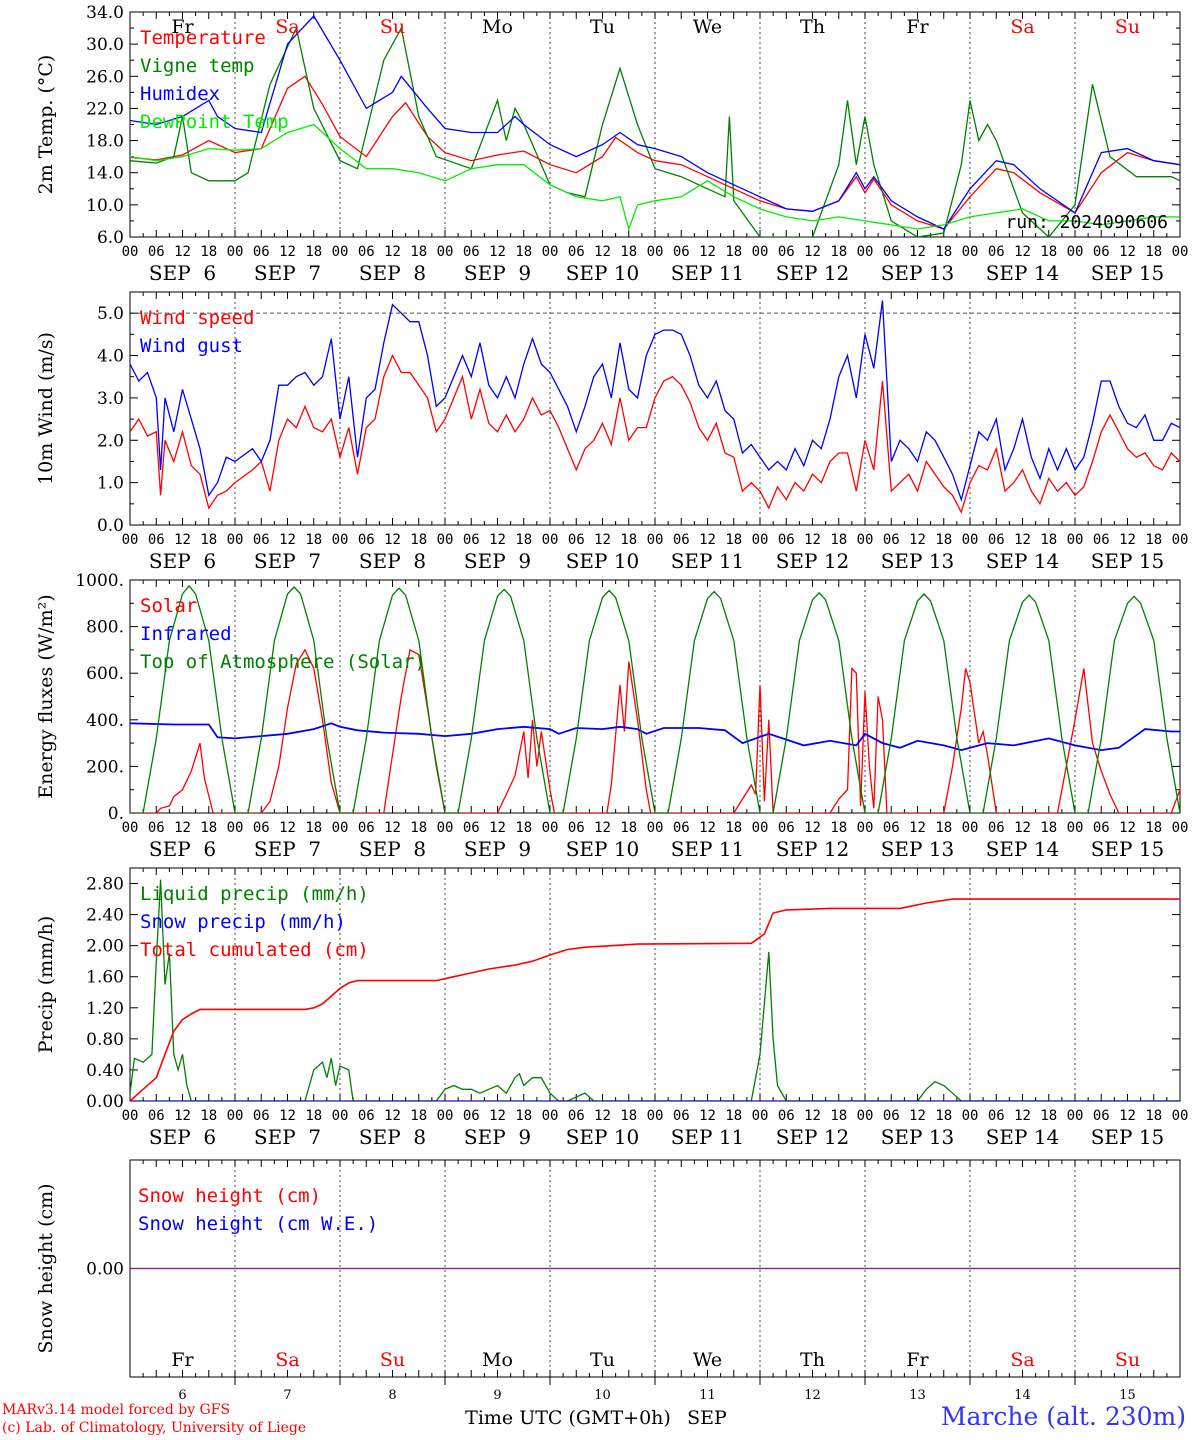 This screenshot has width=1194, height=1440. Describe the element at coordinates (110, 357) in the screenshot. I see `y-tick-label: 4.0` at that location.